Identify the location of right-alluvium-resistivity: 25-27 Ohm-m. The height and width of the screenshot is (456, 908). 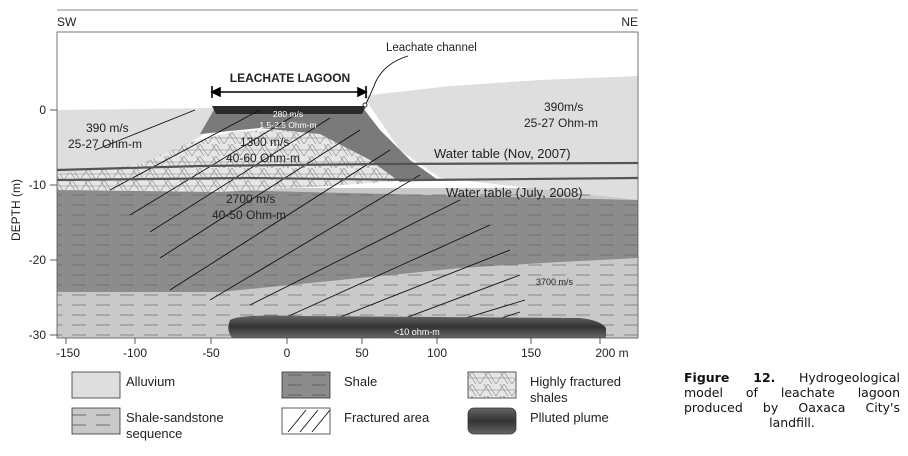
(561, 123).